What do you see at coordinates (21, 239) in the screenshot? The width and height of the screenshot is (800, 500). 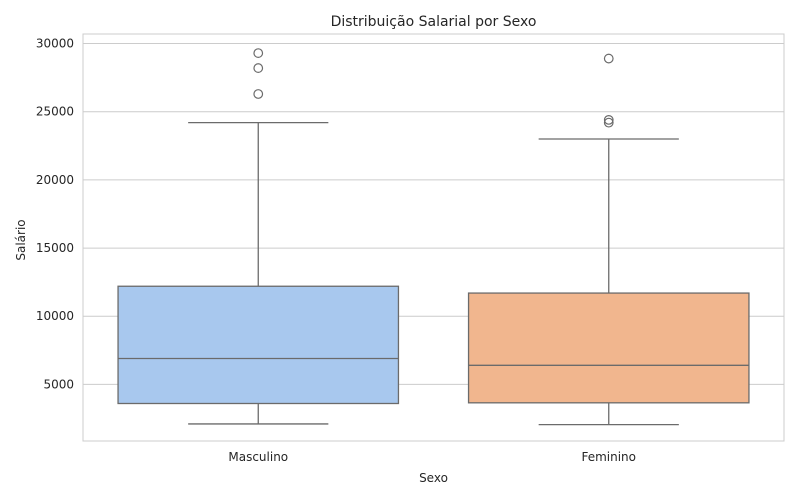 I see `y-axis-label: Salário` at bounding box center [21, 239].